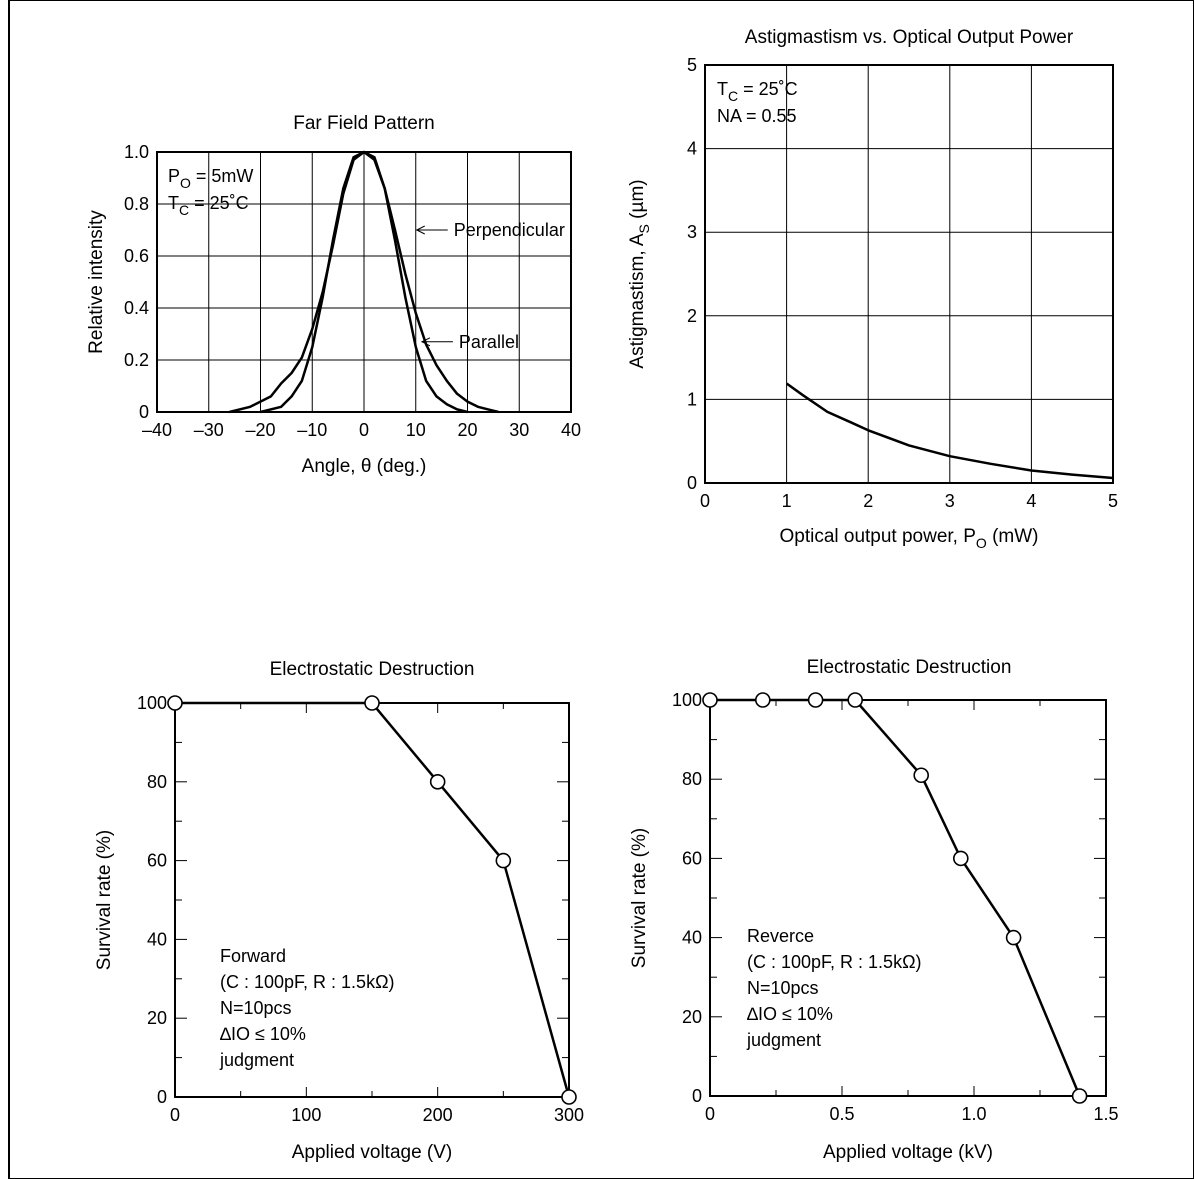 Image resolution: width=1194 pixels, height=1179 pixels. What do you see at coordinates (692, 1017) in the screenshot?
I see `y-tick-label: 20` at bounding box center [692, 1017].